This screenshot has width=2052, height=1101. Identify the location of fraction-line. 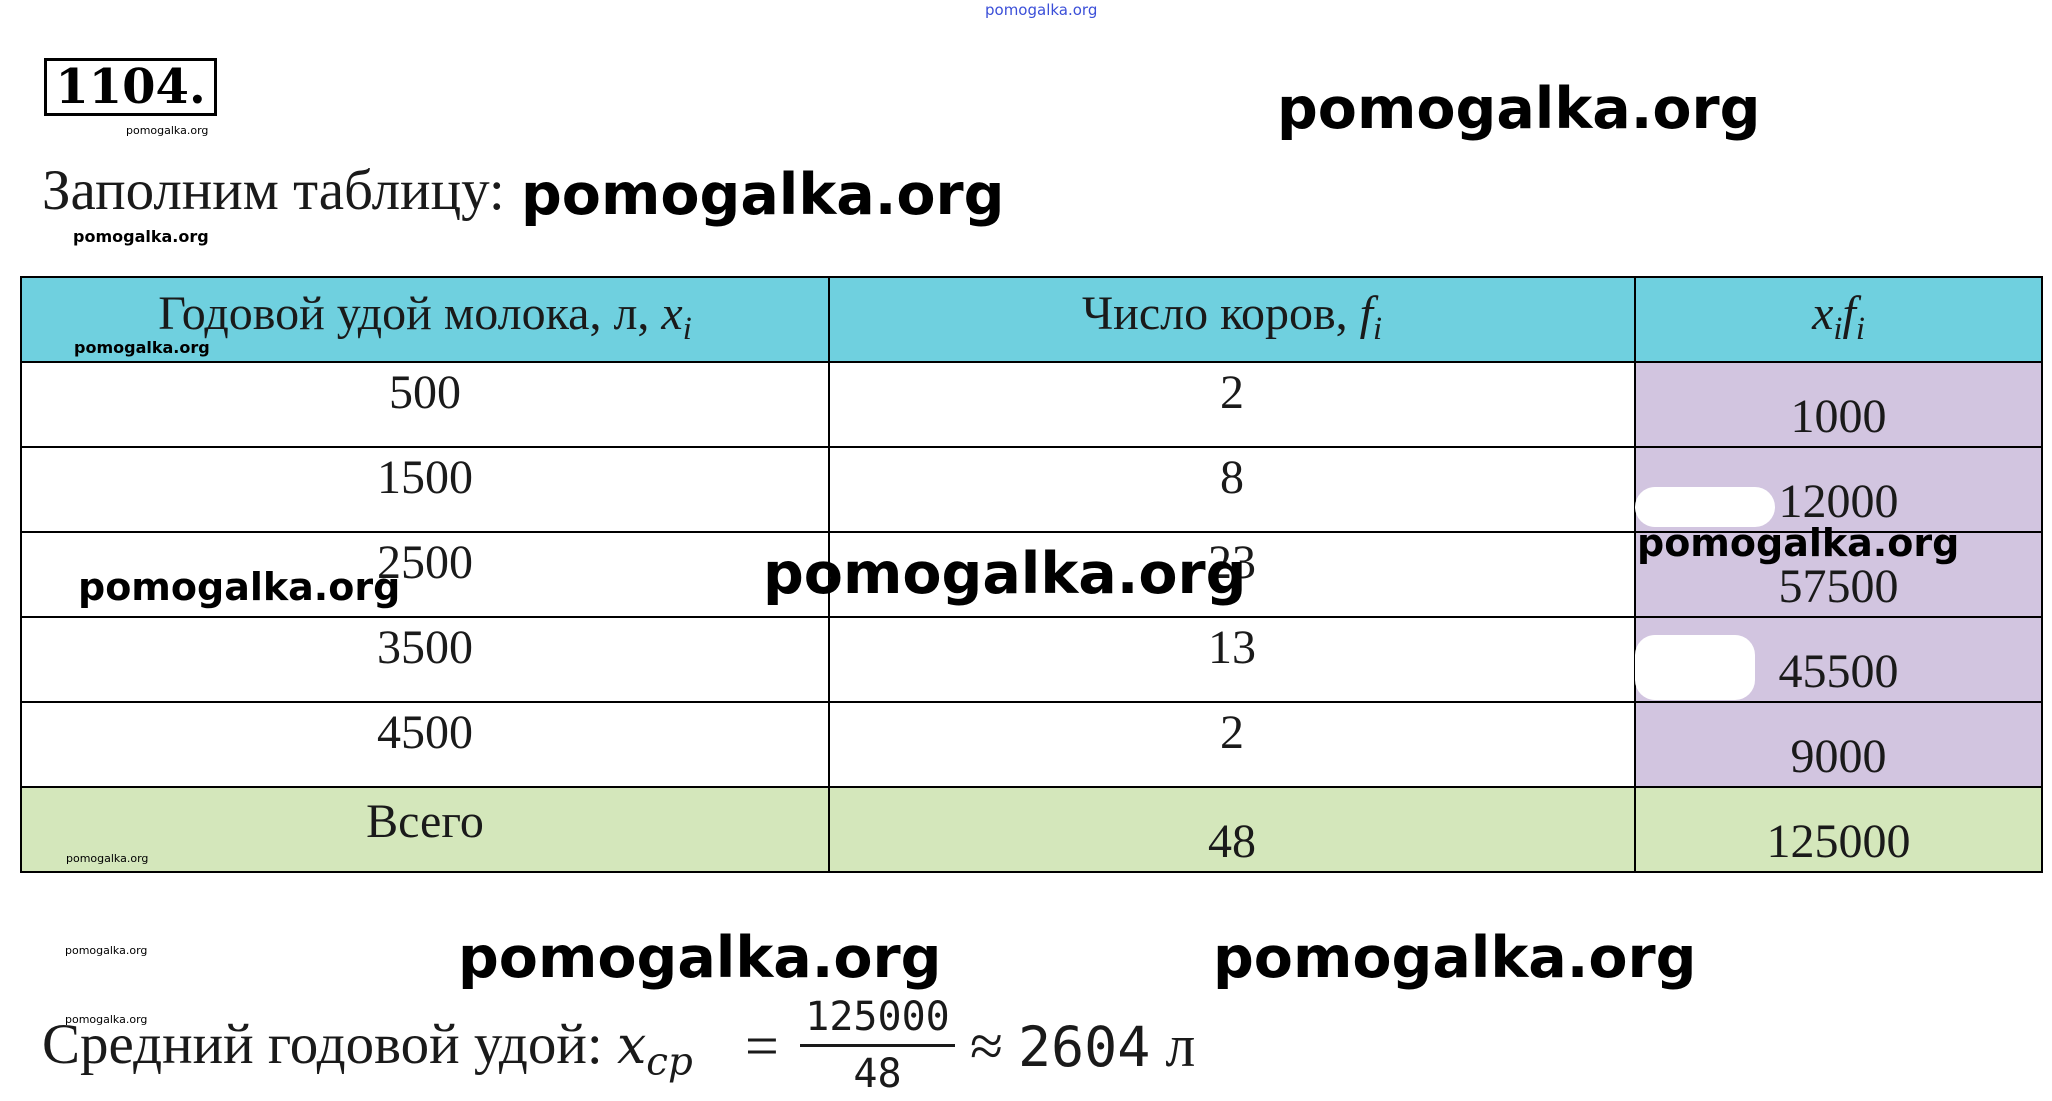
(877, 1045).